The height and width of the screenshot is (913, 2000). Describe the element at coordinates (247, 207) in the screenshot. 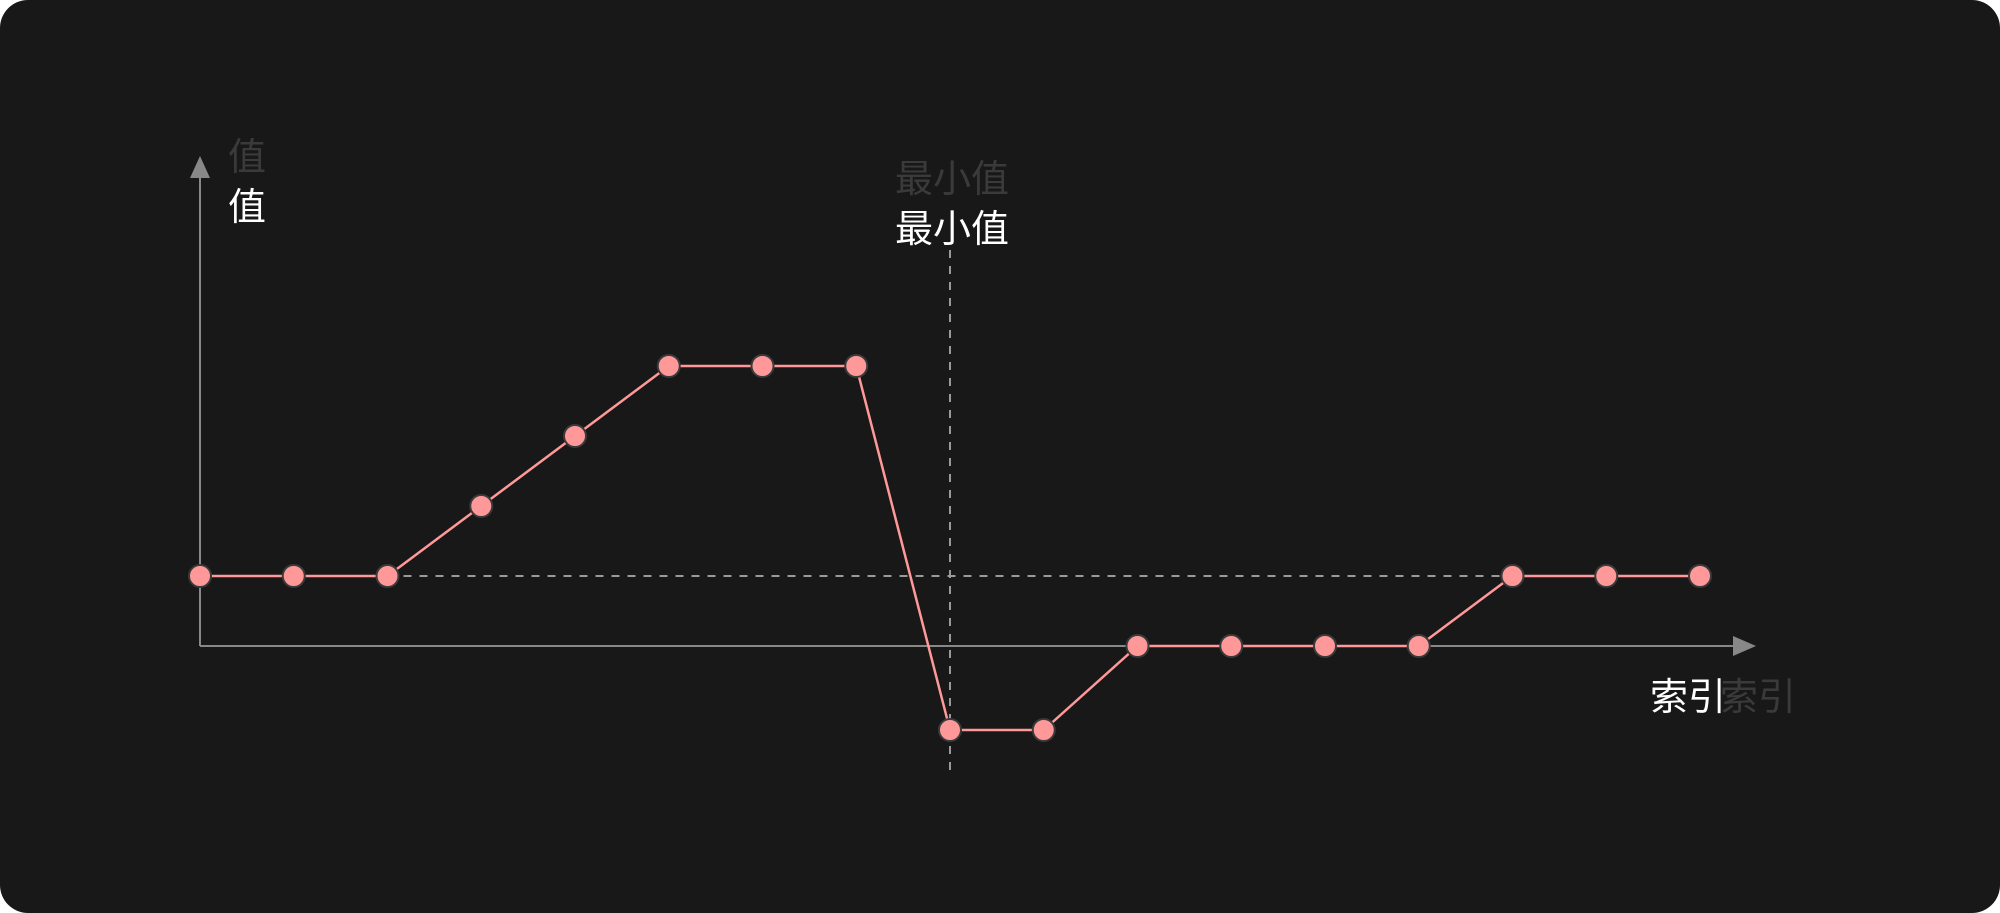

I see `y-axis-label: 值` at that location.